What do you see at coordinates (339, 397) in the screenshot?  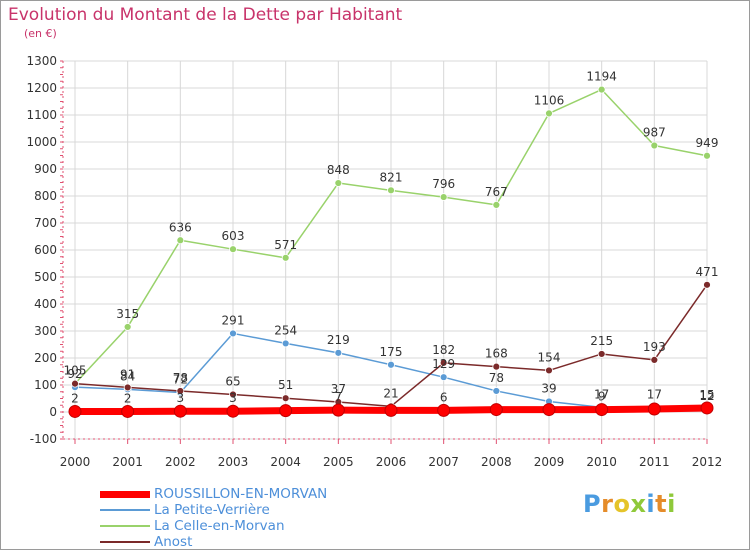 I see `data-label: 7` at bounding box center [339, 397].